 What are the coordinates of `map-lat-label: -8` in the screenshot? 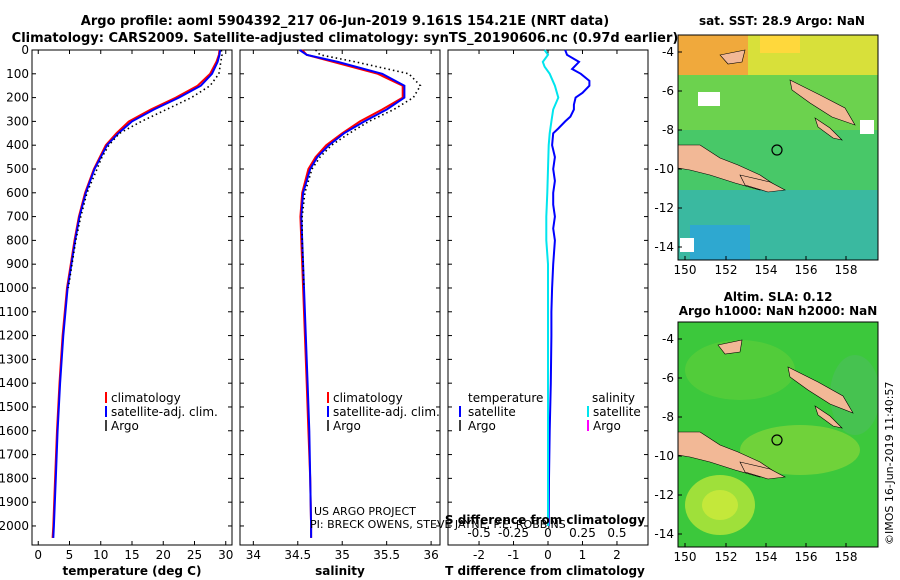 It's located at (668, 130).